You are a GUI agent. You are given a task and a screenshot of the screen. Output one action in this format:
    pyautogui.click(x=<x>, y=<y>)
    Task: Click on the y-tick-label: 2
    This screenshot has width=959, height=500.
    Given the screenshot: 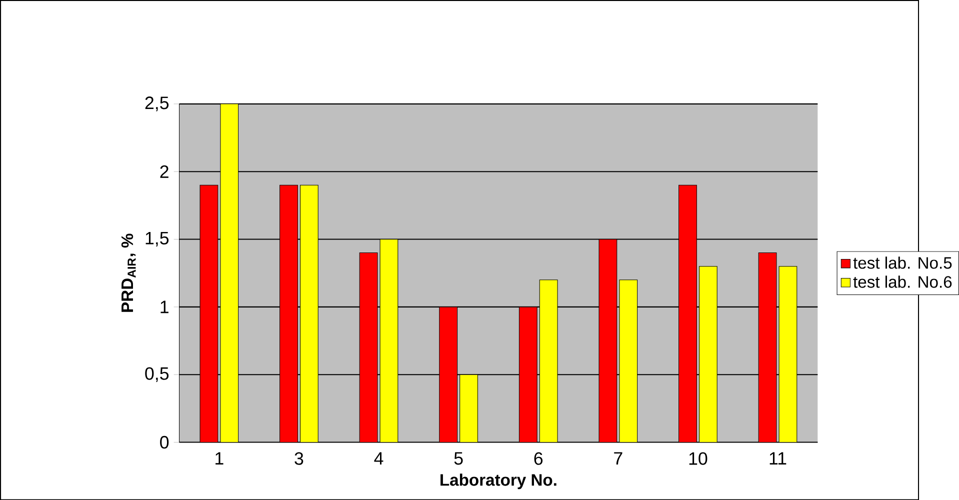 What is the action you would take?
    pyautogui.click(x=164, y=171)
    